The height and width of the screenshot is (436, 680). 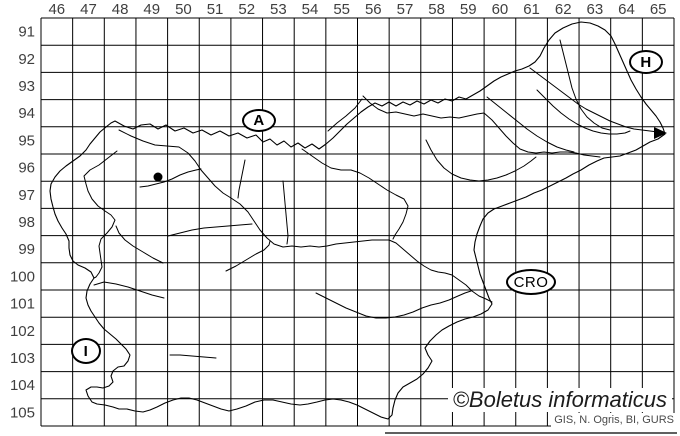 I want to click on grid-col-label-55: 55, so click(x=341, y=9).